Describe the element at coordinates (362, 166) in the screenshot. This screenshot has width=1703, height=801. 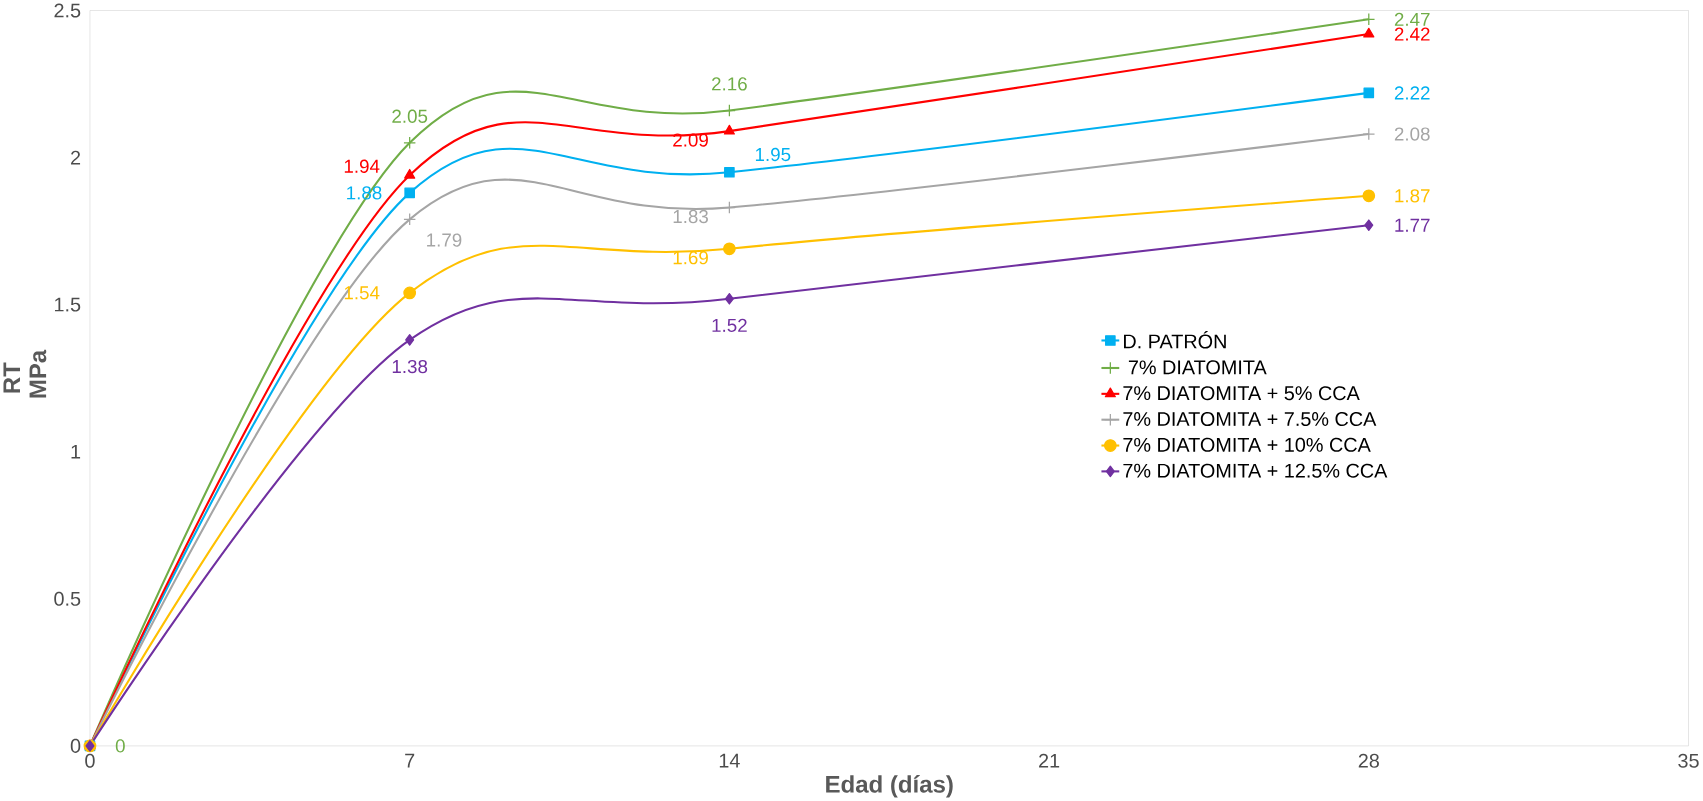
I see `data-label: 1.94` at that location.